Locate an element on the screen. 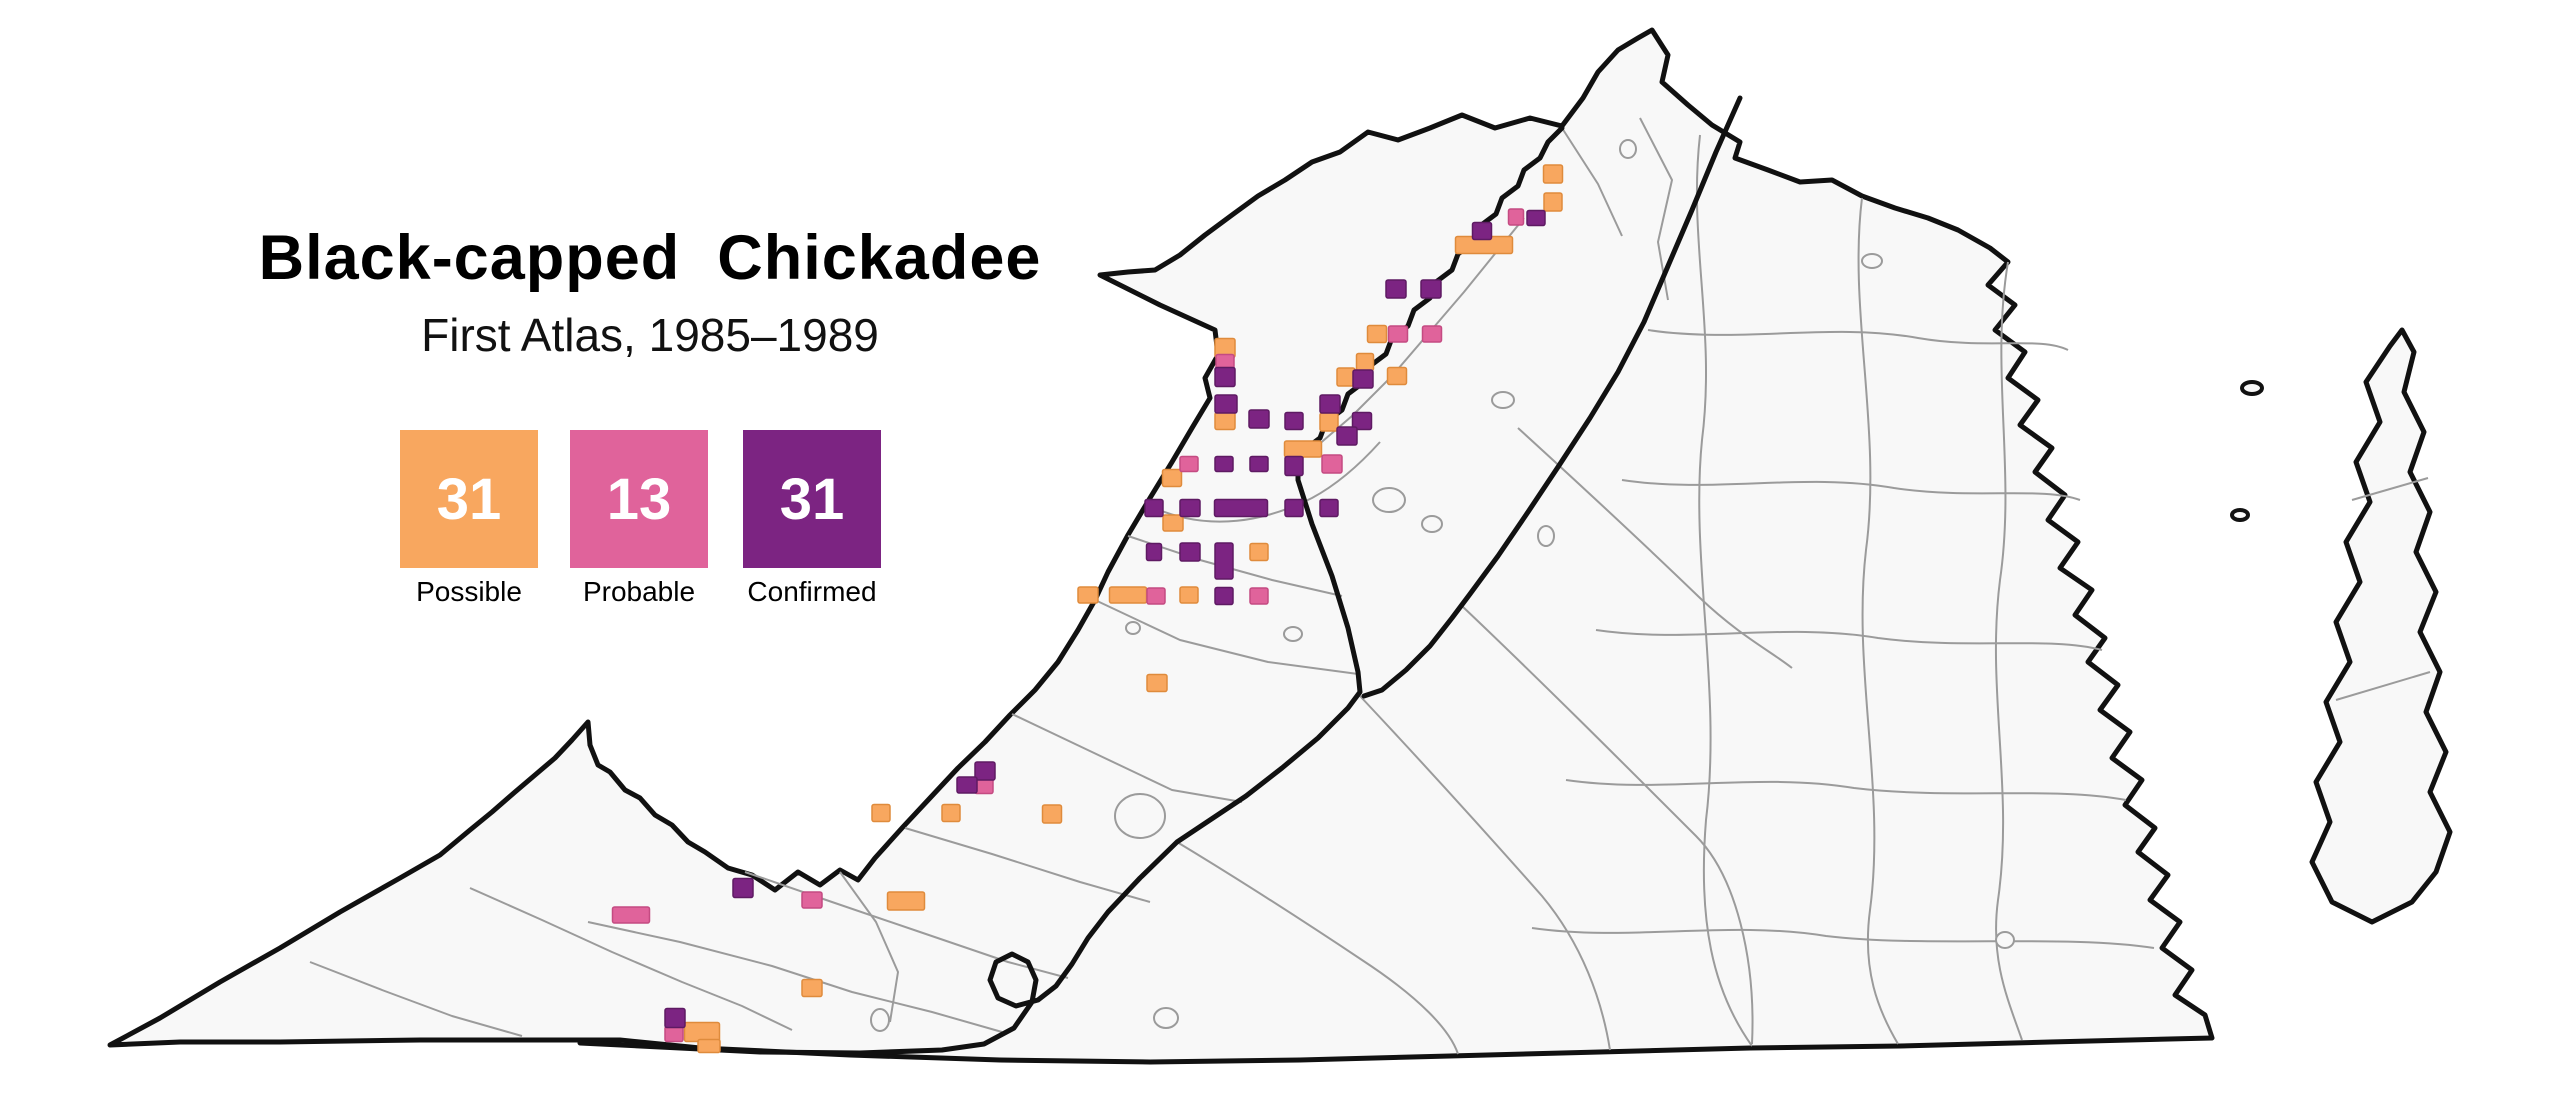 The width and height of the screenshot is (2560, 1120). legend-item-confirmed: 31 Confirmed is located at coordinates (812, 519).